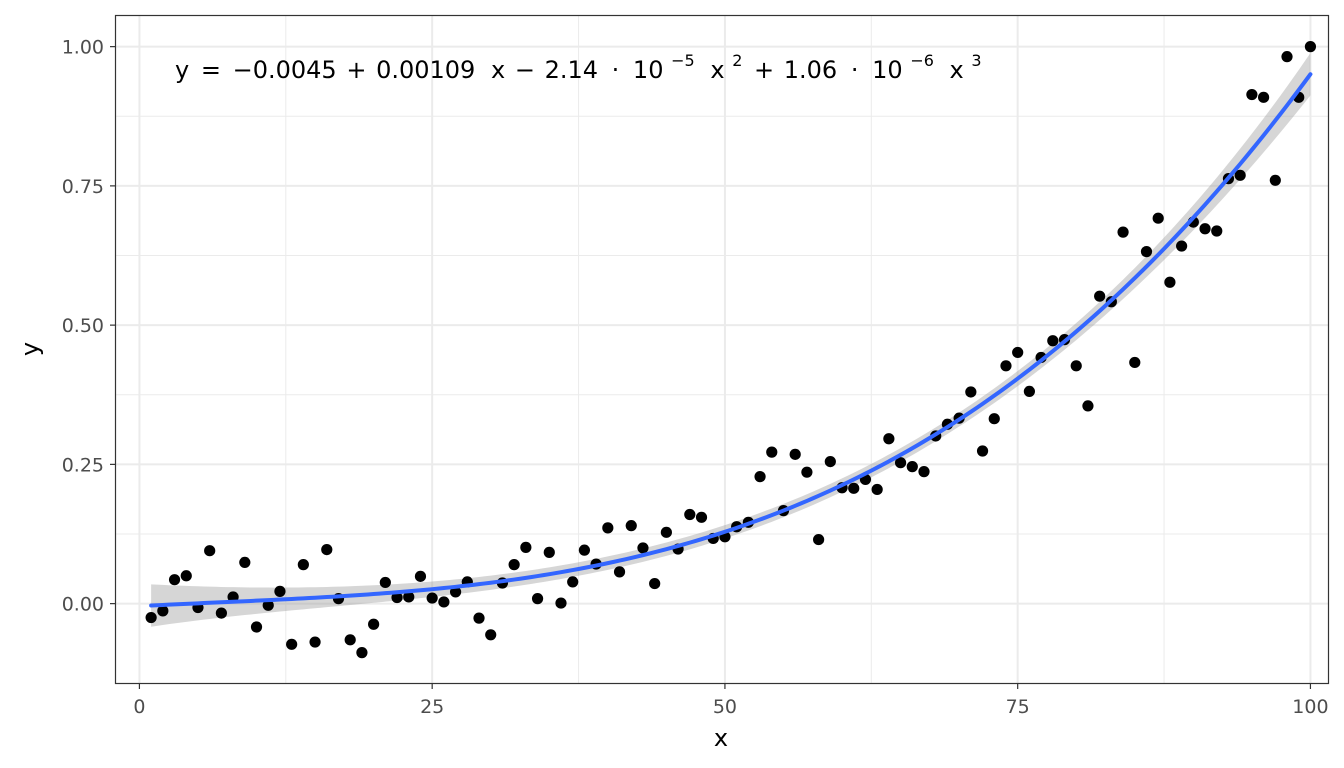 The width and height of the screenshot is (1344, 768). I want to click on eq-minus: −, so click(525, 70).